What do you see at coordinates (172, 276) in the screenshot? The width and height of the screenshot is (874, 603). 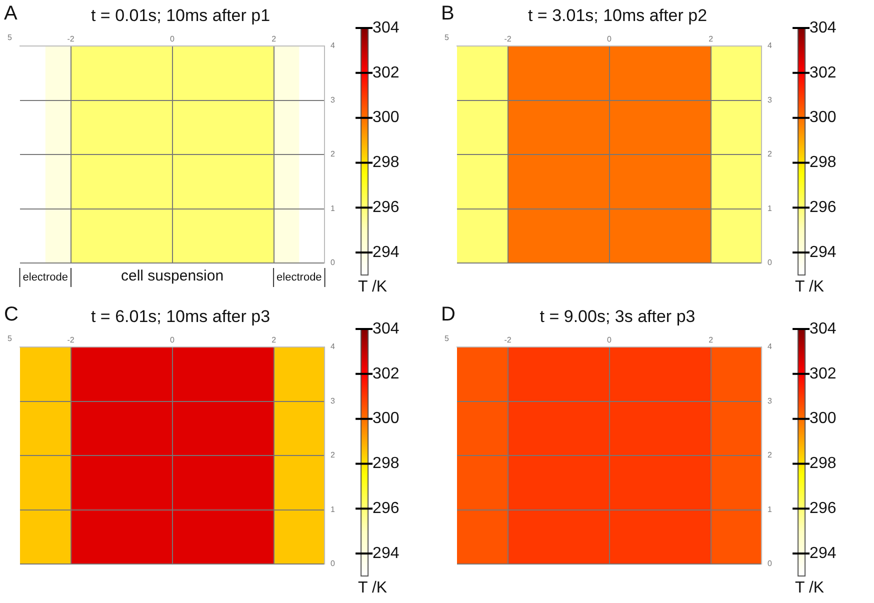 I see `text: cell suspension` at bounding box center [172, 276].